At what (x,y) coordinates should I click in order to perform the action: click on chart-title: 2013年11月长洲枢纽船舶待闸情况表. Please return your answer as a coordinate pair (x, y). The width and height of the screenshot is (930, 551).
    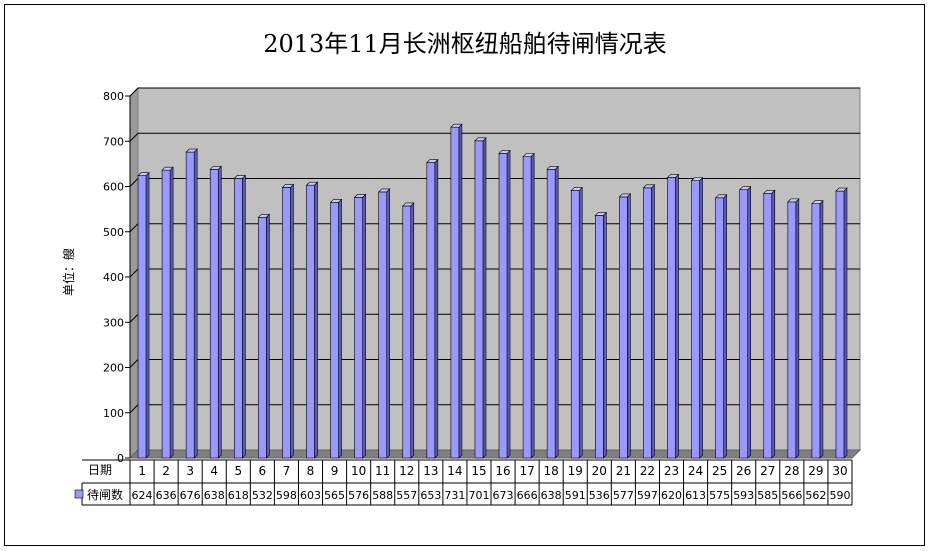
    Looking at the image, I should click on (465, 44).